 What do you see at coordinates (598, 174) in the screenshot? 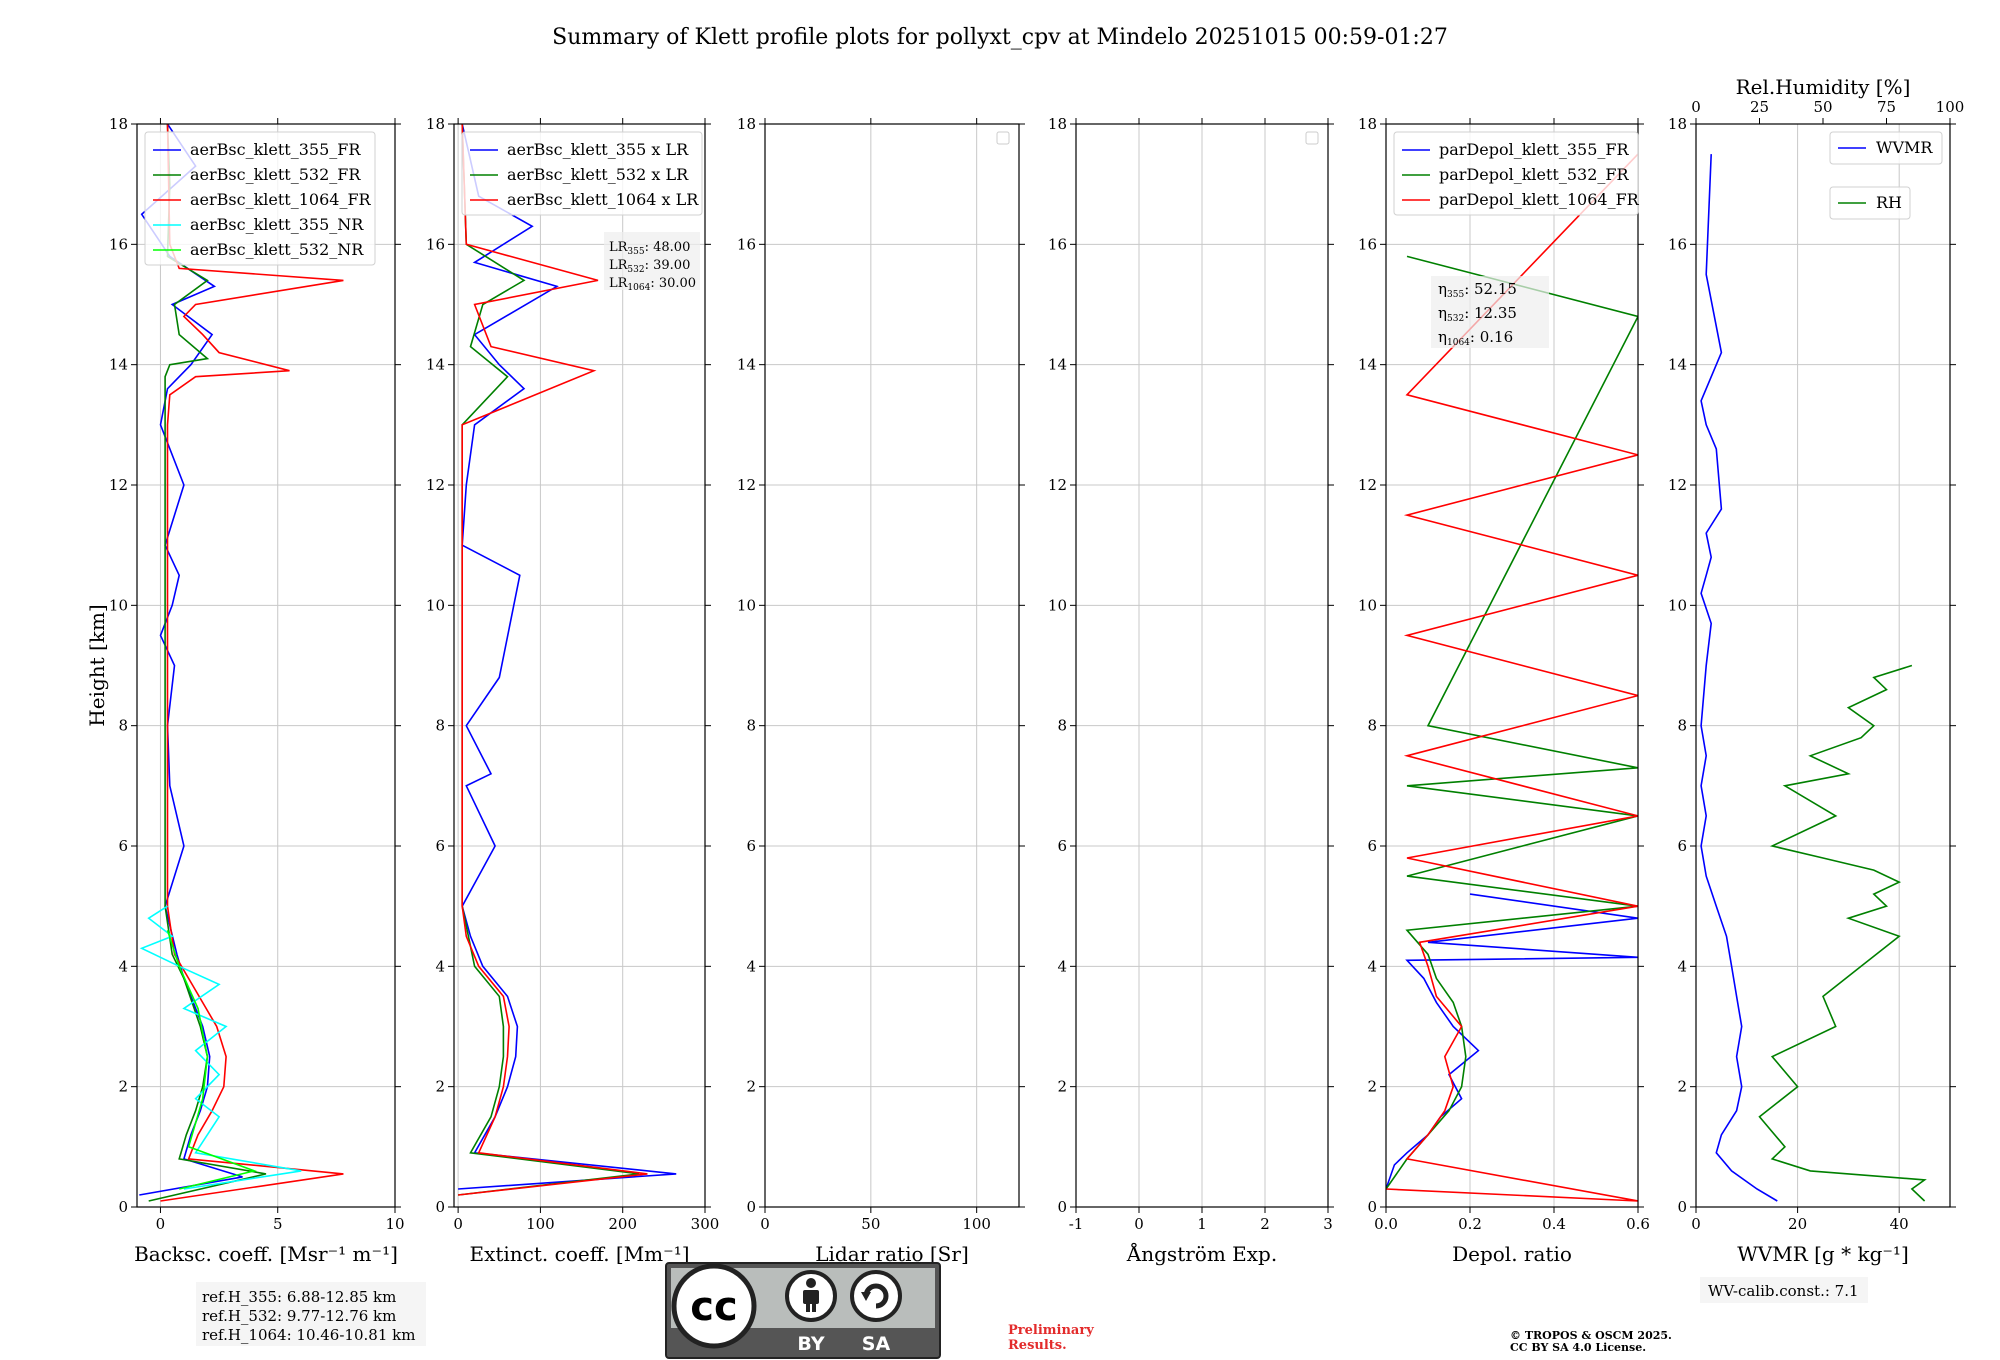
I see `legend-label: aerBsc_klett_532 x LR` at bounding box center [598, 174].